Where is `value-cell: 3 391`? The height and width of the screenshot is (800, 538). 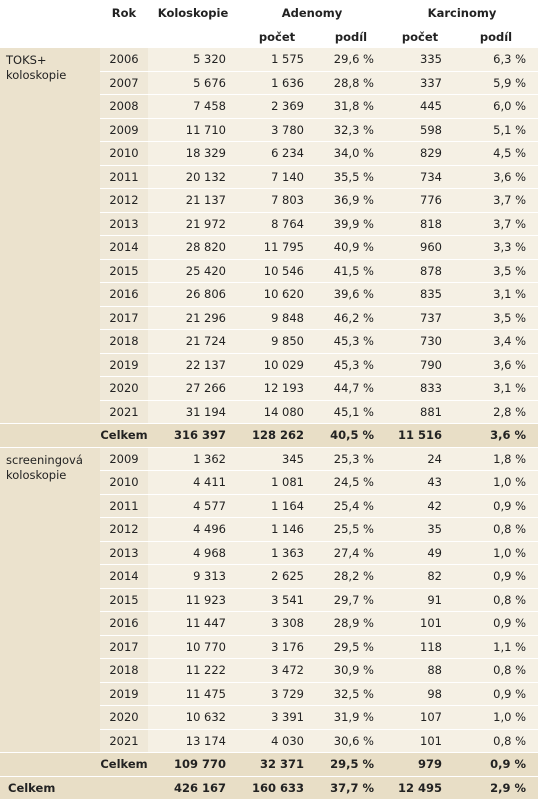
value-cell: 3 391 is located at coordinates (277, 718).